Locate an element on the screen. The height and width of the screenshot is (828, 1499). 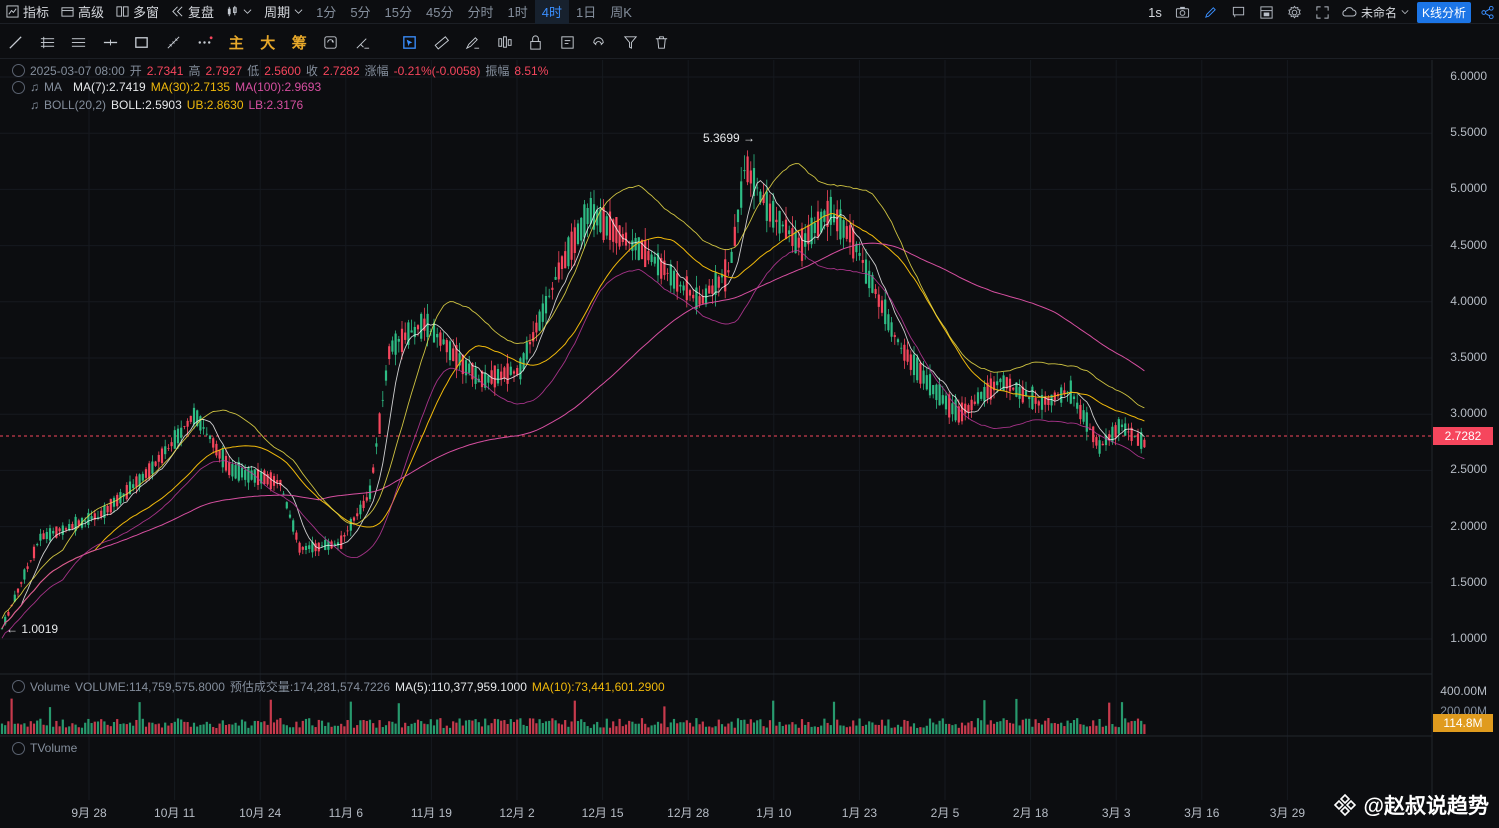
magnet-tool is located at coordinates (599, 43).